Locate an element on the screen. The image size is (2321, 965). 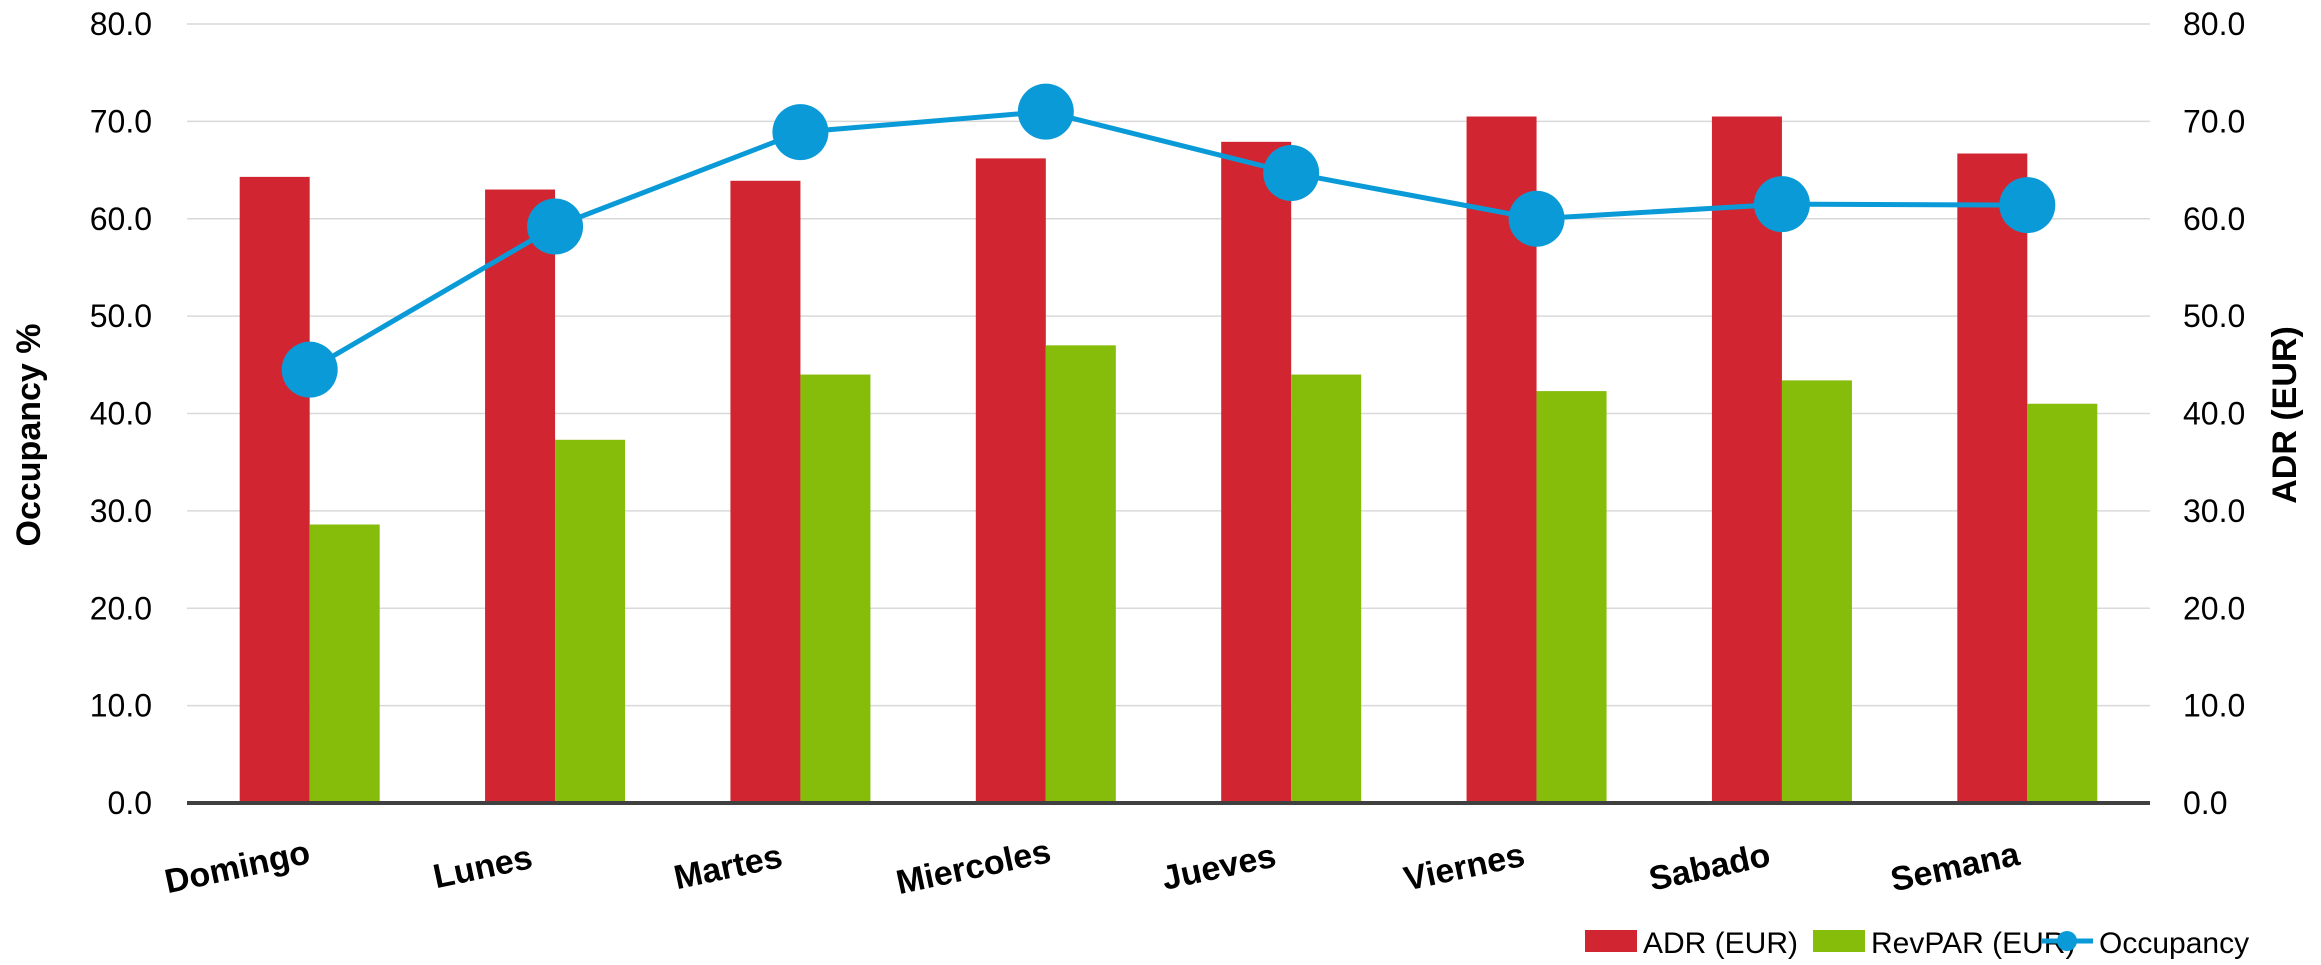
x-tick-label: Viernes is located at coordinates (1464, 867).